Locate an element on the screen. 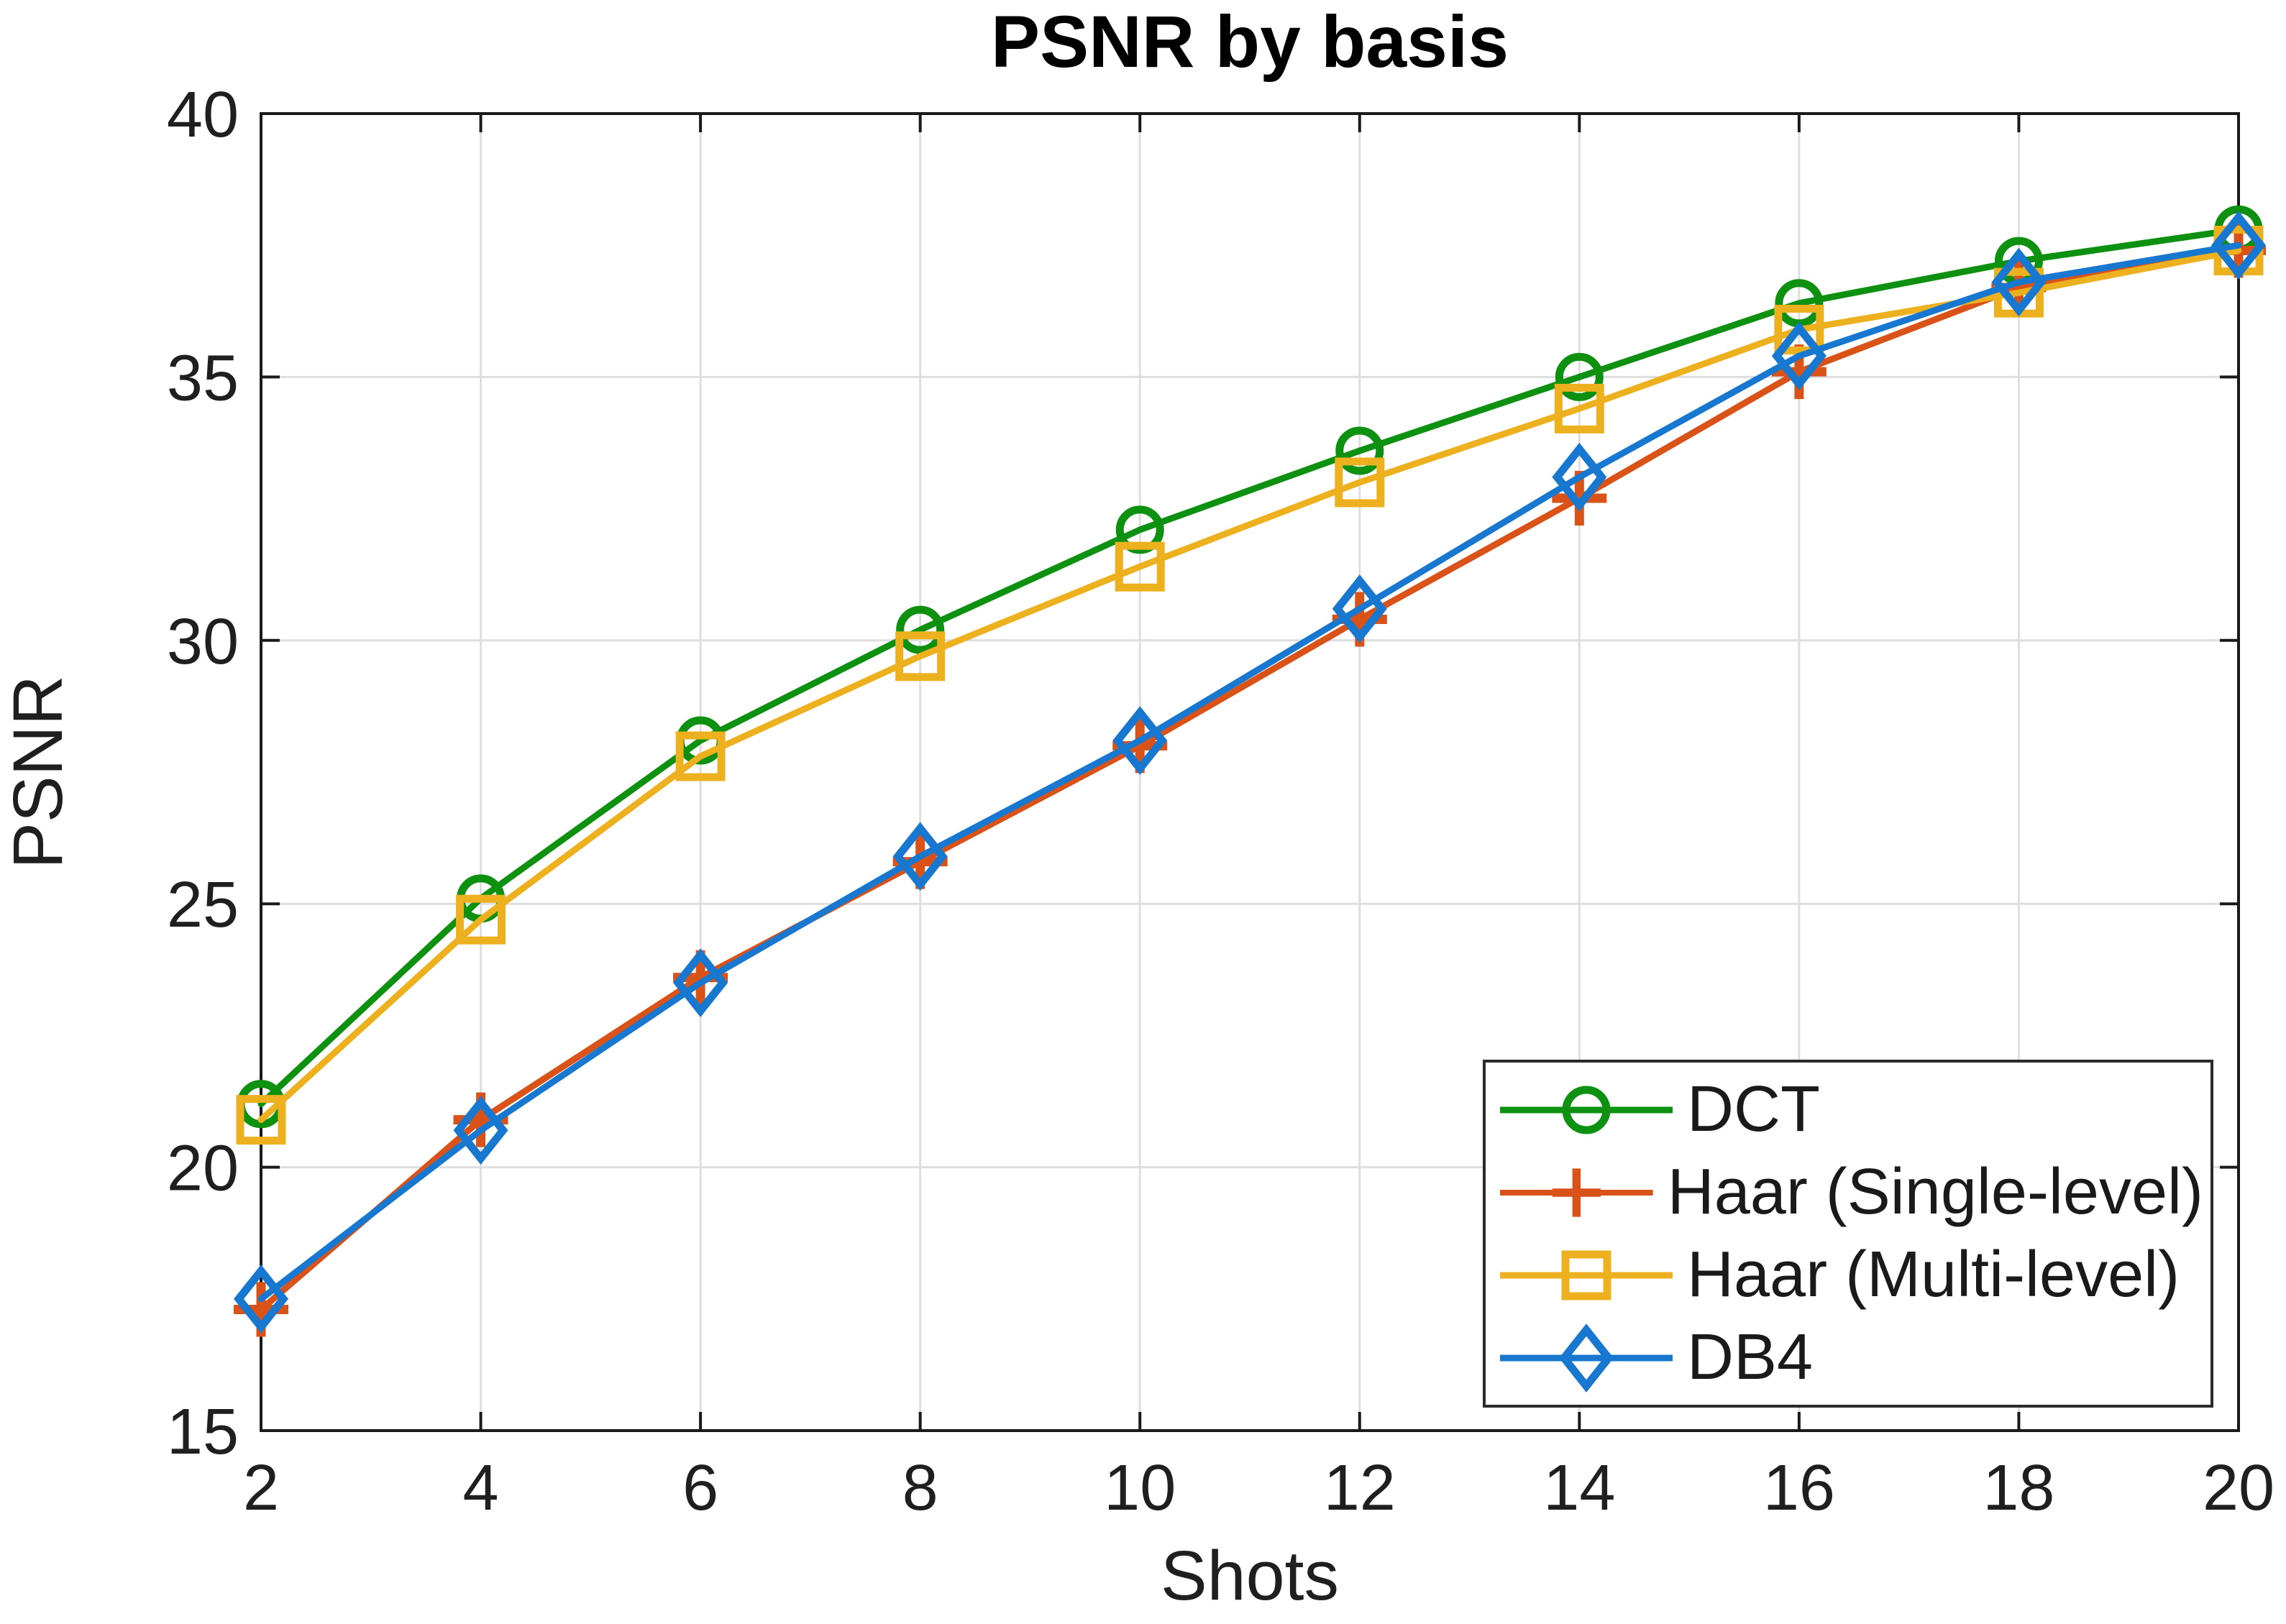 This screenshot has width=2286, height=1624. y-tick-label-40: 40 is located at coordinates (203, 115).